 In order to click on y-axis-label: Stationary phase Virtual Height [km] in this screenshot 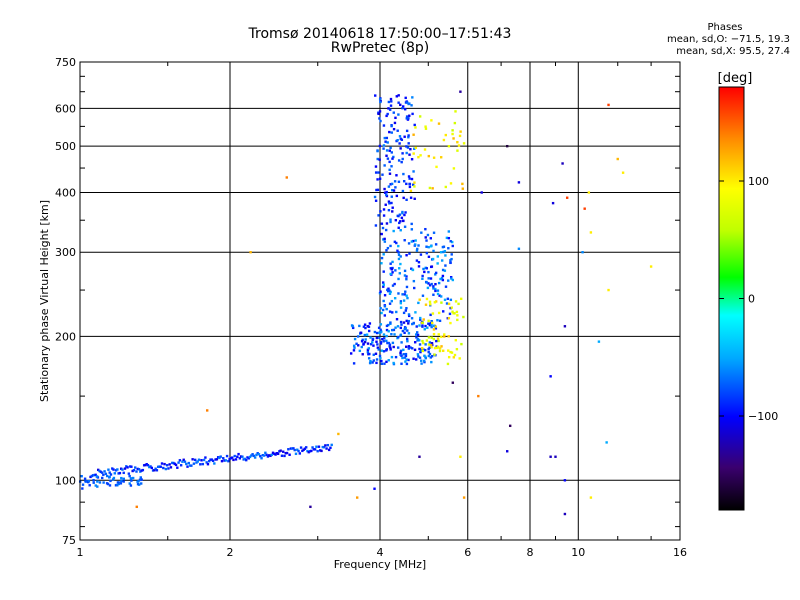, I will do `click(44, 301)`.